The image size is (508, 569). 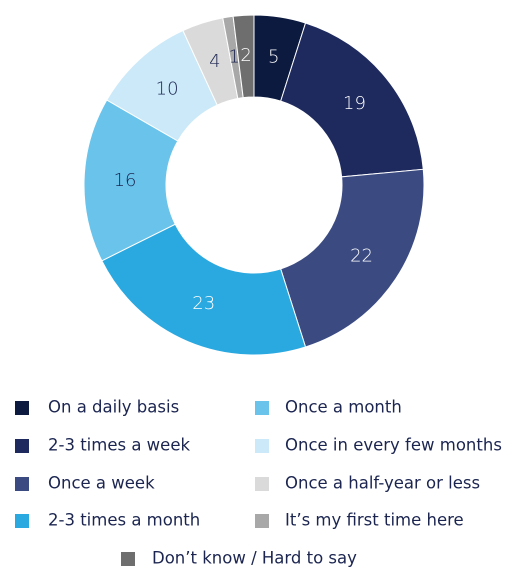 What do you see at coordinates (101, 483) in the screenshot?
I see `legend-label: Once a week` at bounding box center [101, 483].